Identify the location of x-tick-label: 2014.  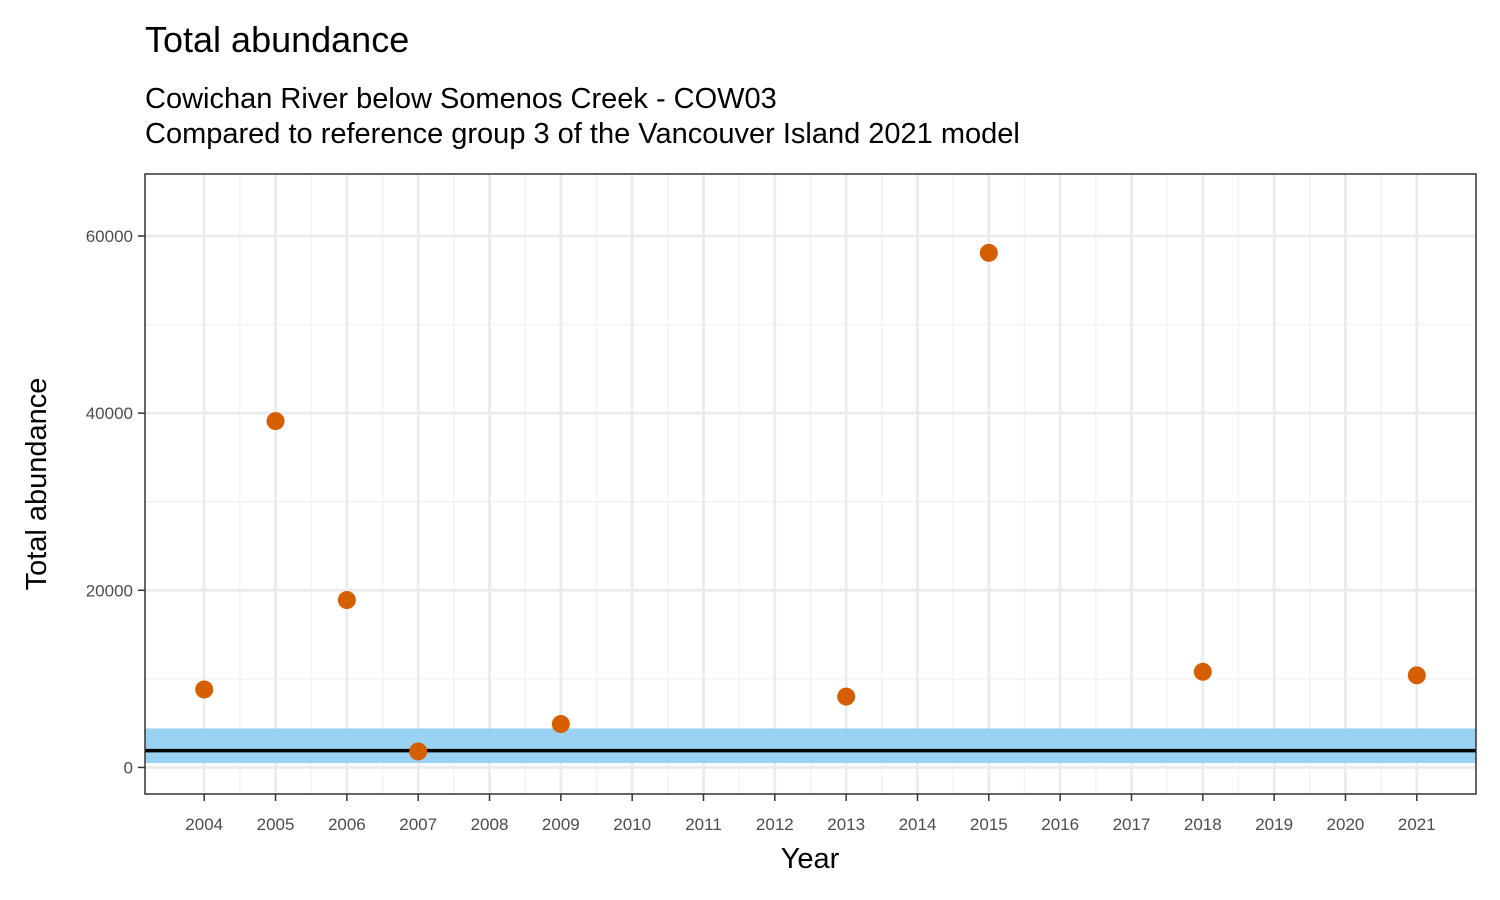
(918, 824).